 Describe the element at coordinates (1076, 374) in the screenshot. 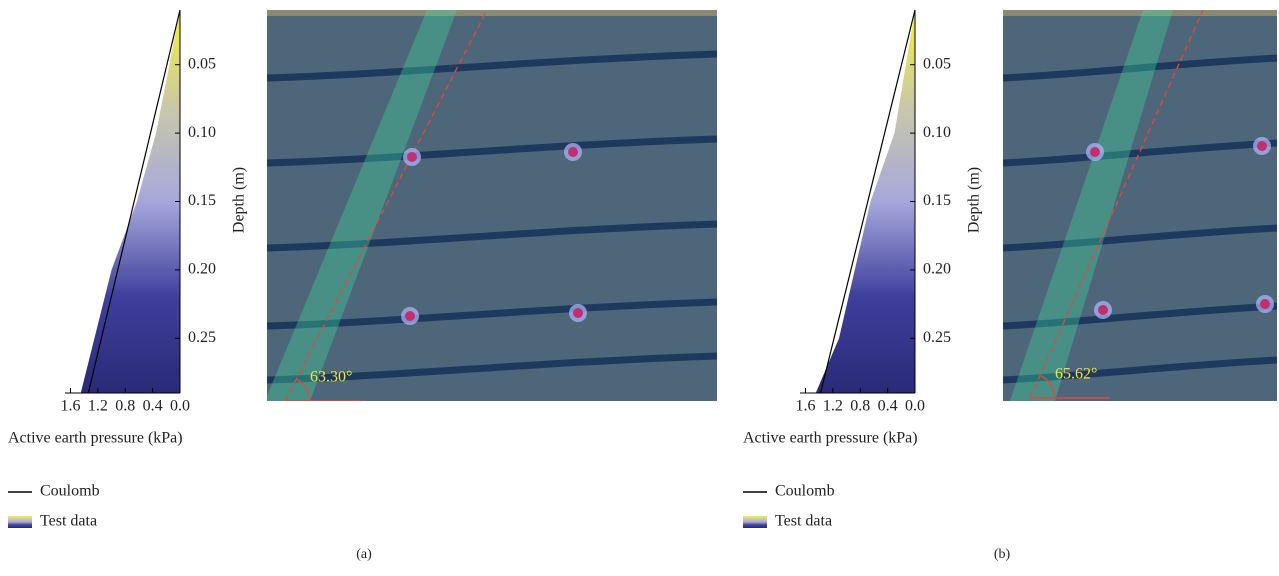

I see `angle-label: 65.62°` at that location.